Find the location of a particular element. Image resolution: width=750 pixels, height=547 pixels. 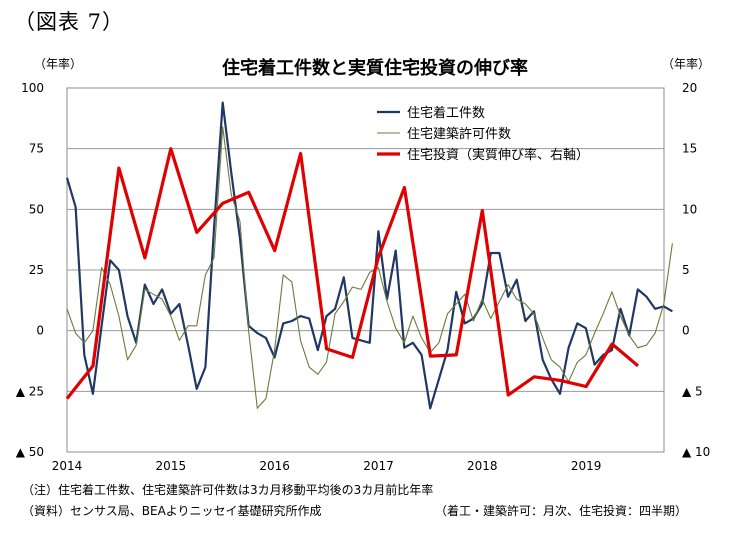

y-right-tick-label: 15 is located at coordinates (689, 149).